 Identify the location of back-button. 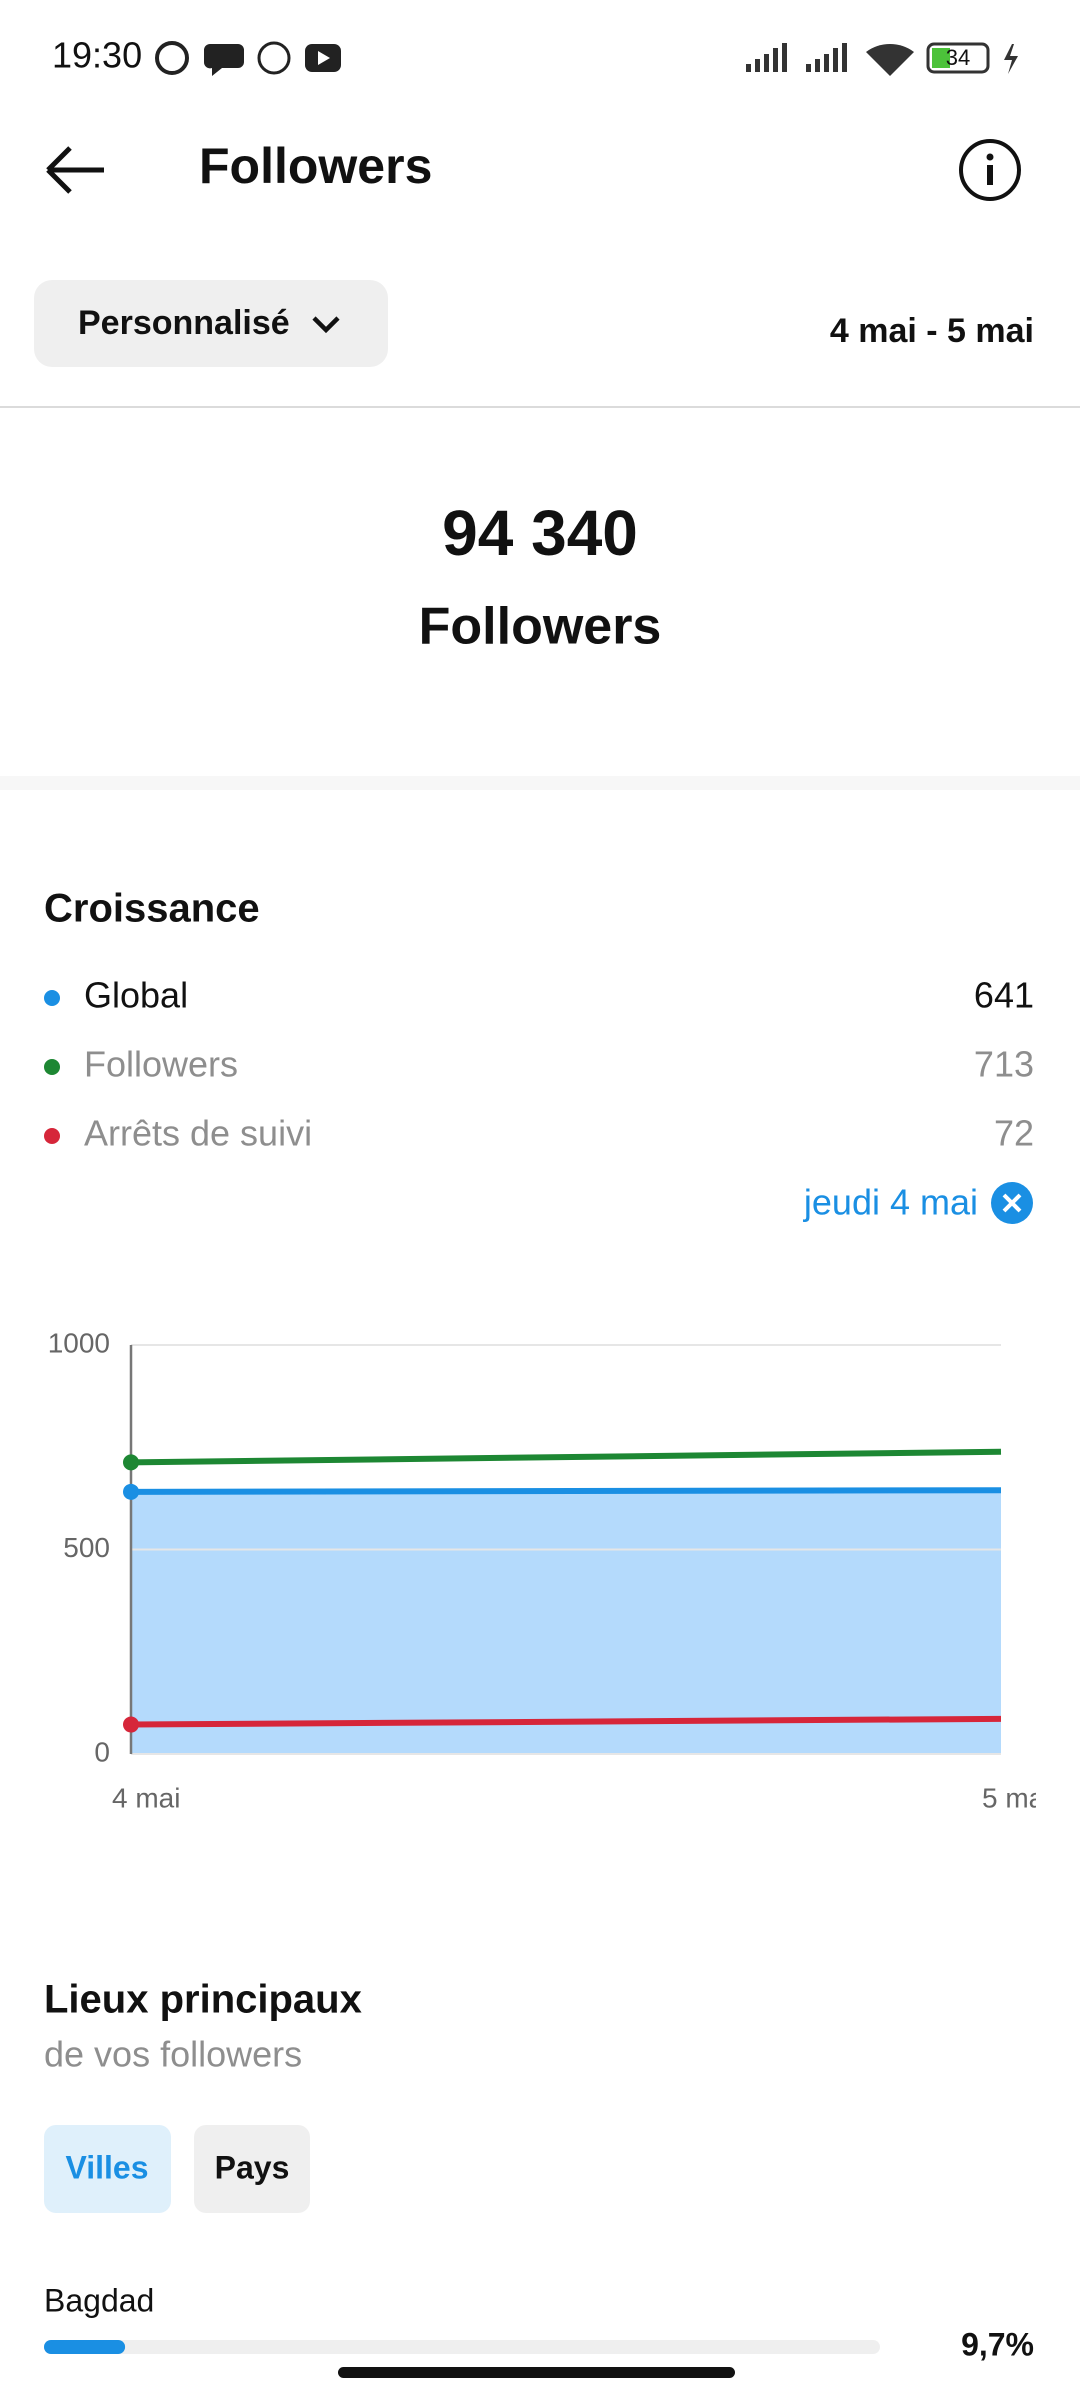
(75, 170).